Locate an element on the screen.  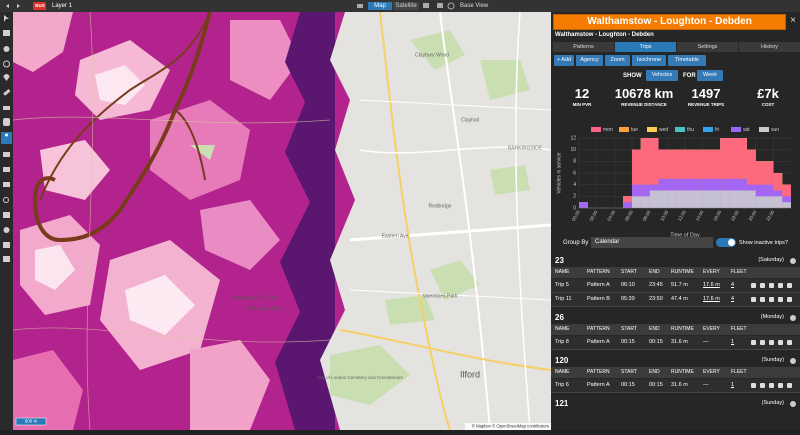
column-header: EVERY is located at coordinates (711, 272).